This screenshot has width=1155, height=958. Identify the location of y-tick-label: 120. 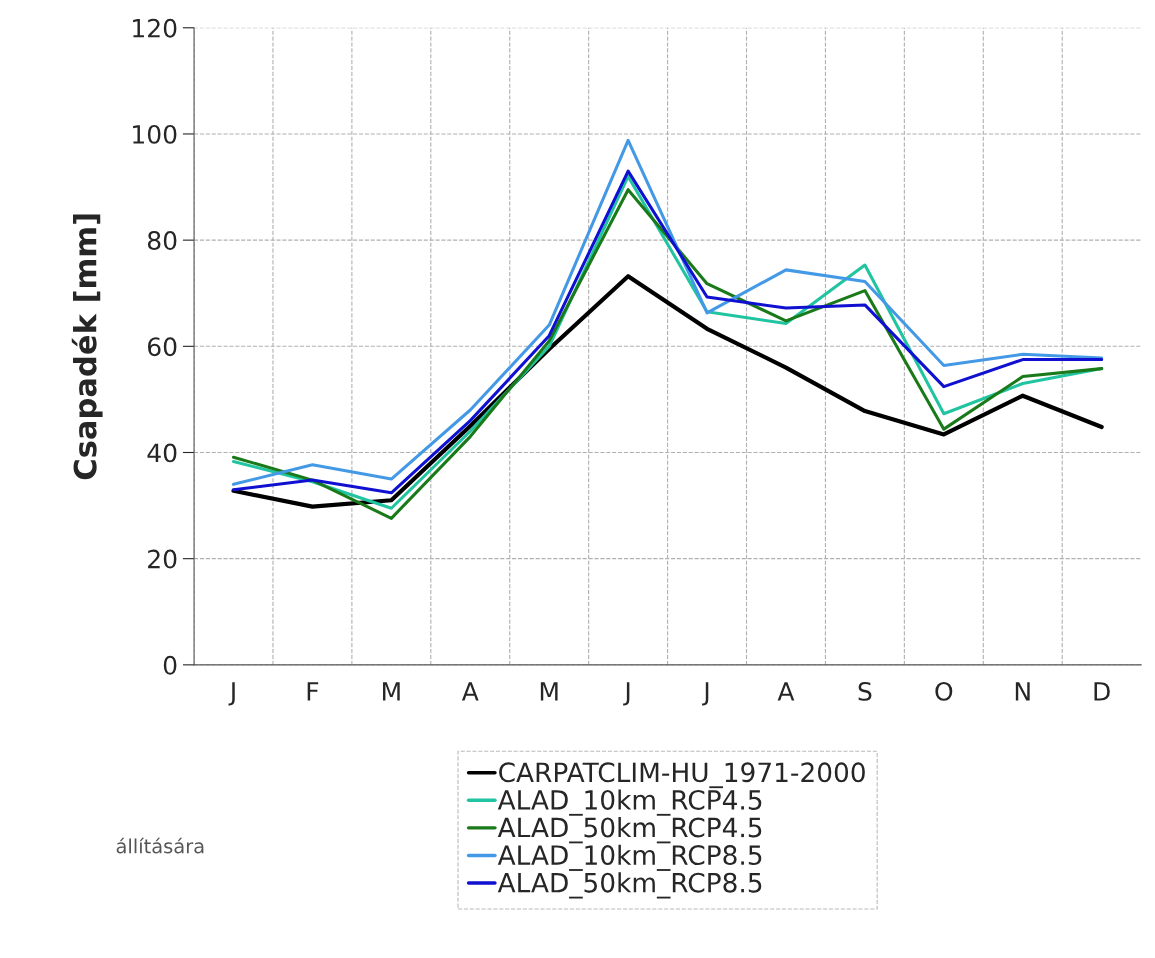
(155, 28).